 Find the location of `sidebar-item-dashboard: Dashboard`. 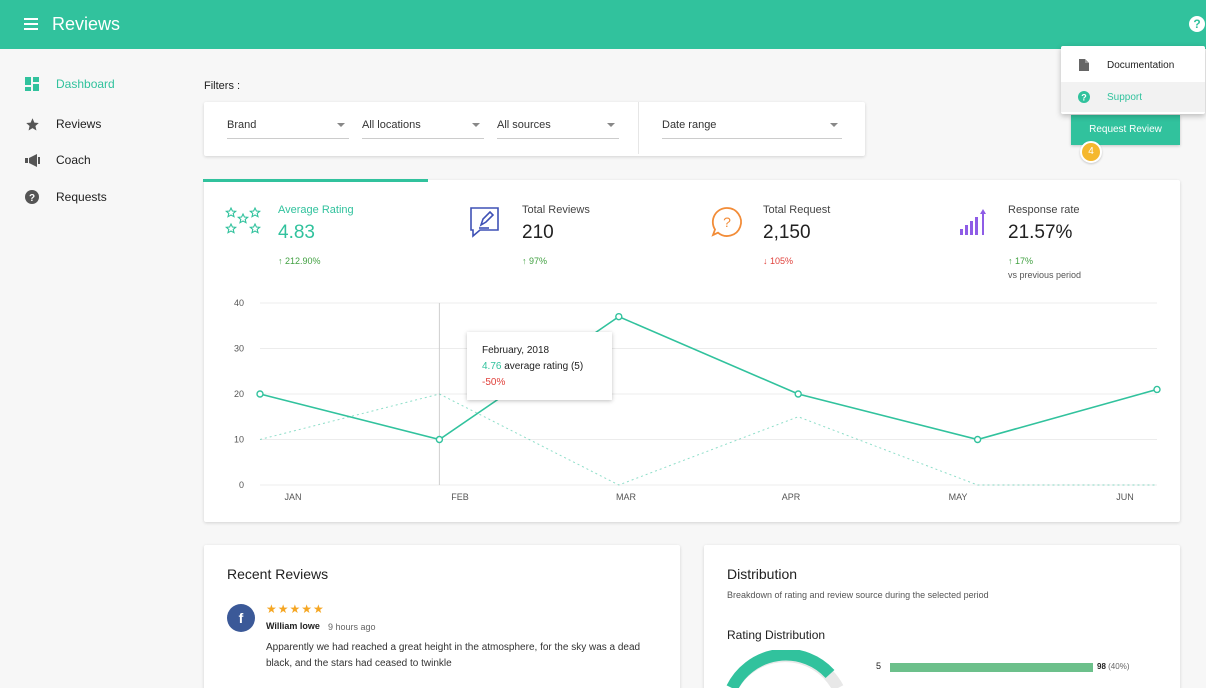

sidebar-item-dashboard: Dashboard is located at coordinates (69, 84).